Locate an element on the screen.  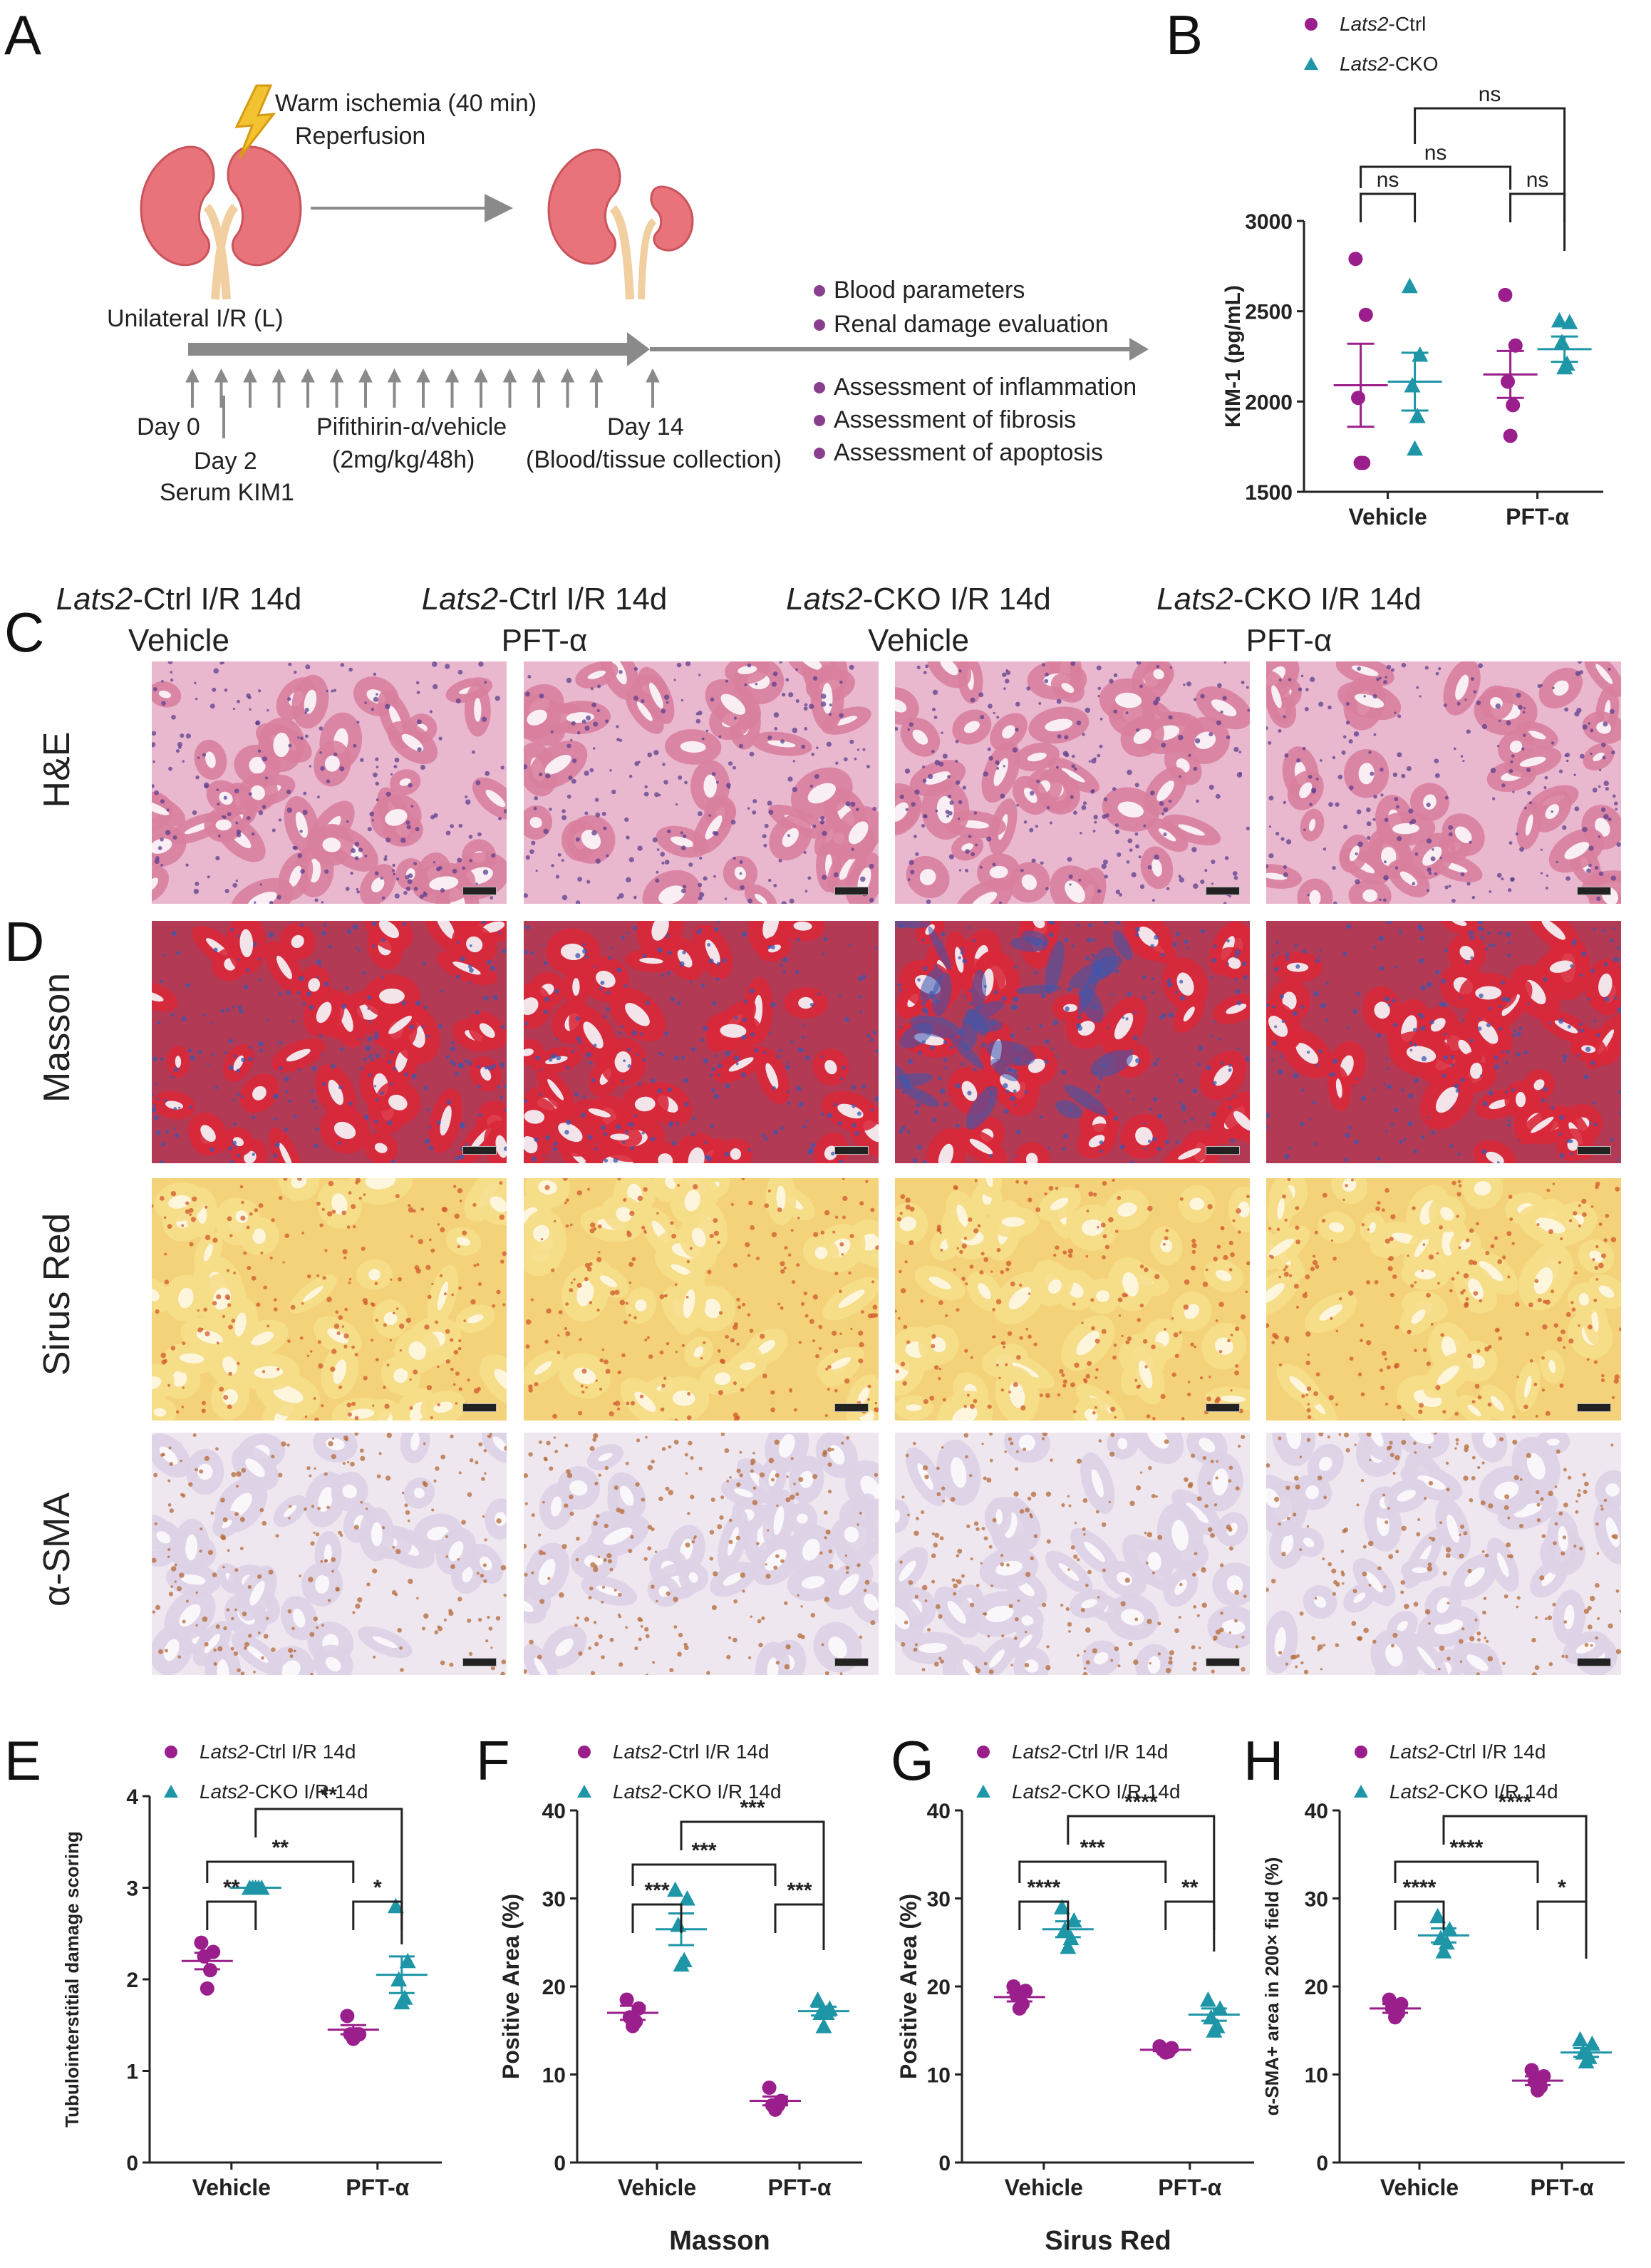
legend-label: Lats2-Ctrl is located at coordinates (1383, 24).